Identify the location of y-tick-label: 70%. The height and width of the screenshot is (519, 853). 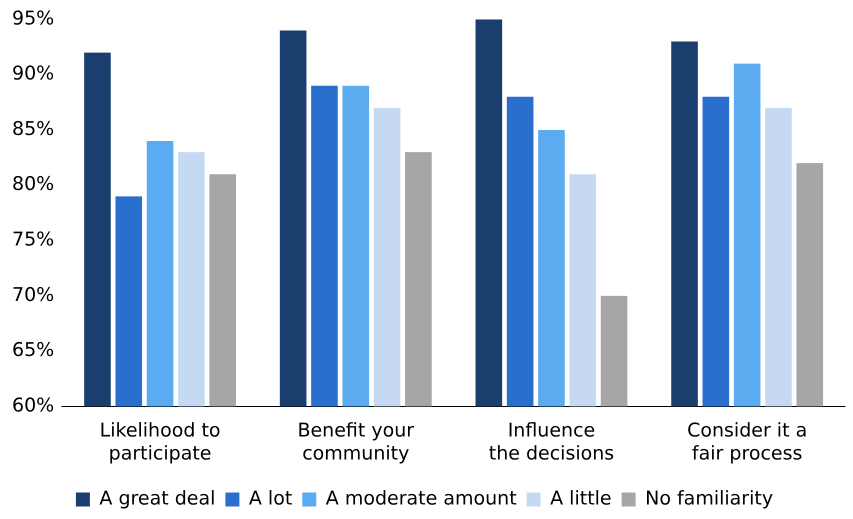
(33, 295).